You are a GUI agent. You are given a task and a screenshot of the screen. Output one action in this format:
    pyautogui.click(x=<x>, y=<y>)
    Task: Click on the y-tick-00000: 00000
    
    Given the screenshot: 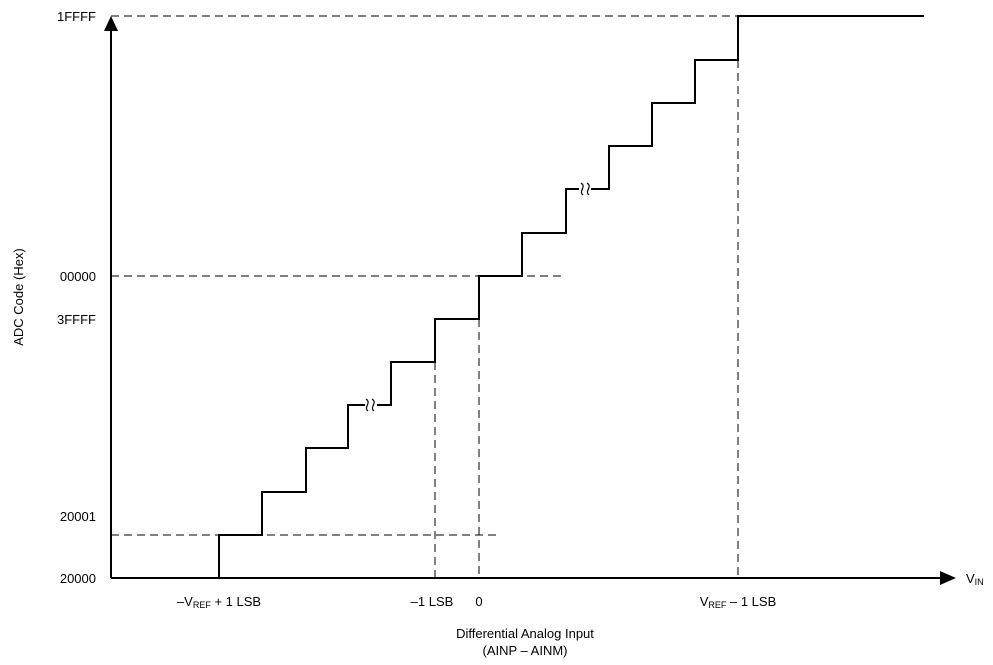 What is the action you would take?
    pyautogui.click(x=78, y=276)
    